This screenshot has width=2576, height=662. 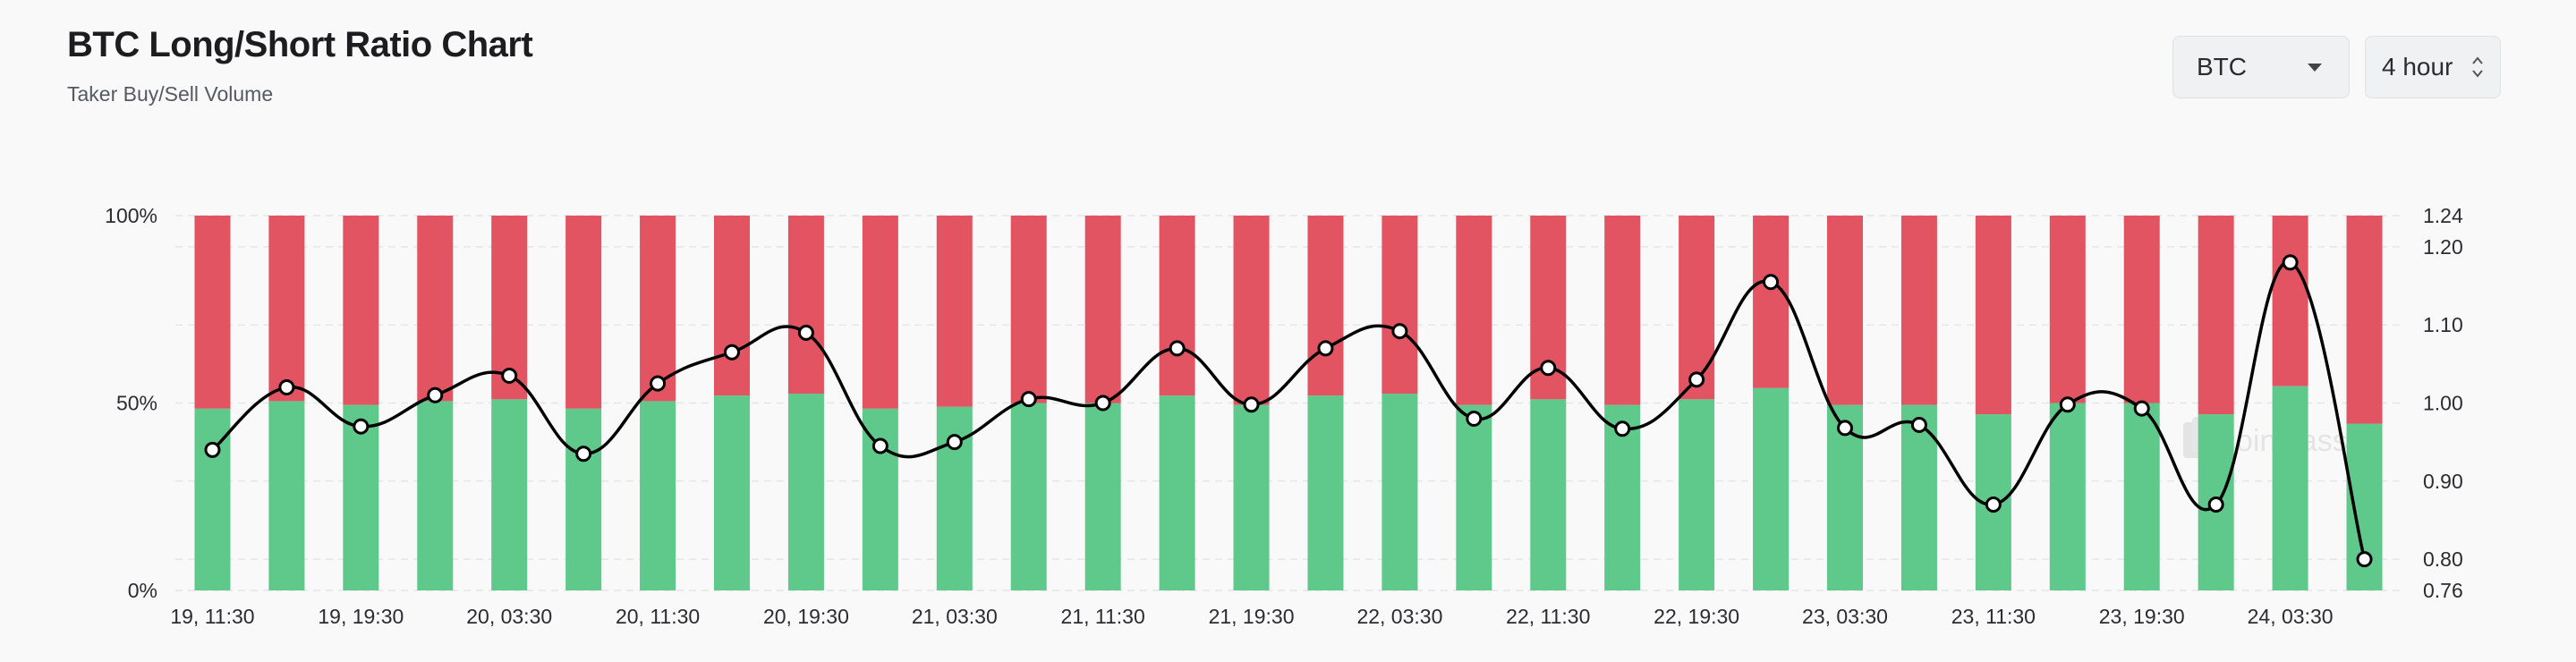 What do you see at coordinates (212, 616) in the screenshot?
I see `x-axis-tick-label: 19, 11:30` at bounding box center [212, 616].